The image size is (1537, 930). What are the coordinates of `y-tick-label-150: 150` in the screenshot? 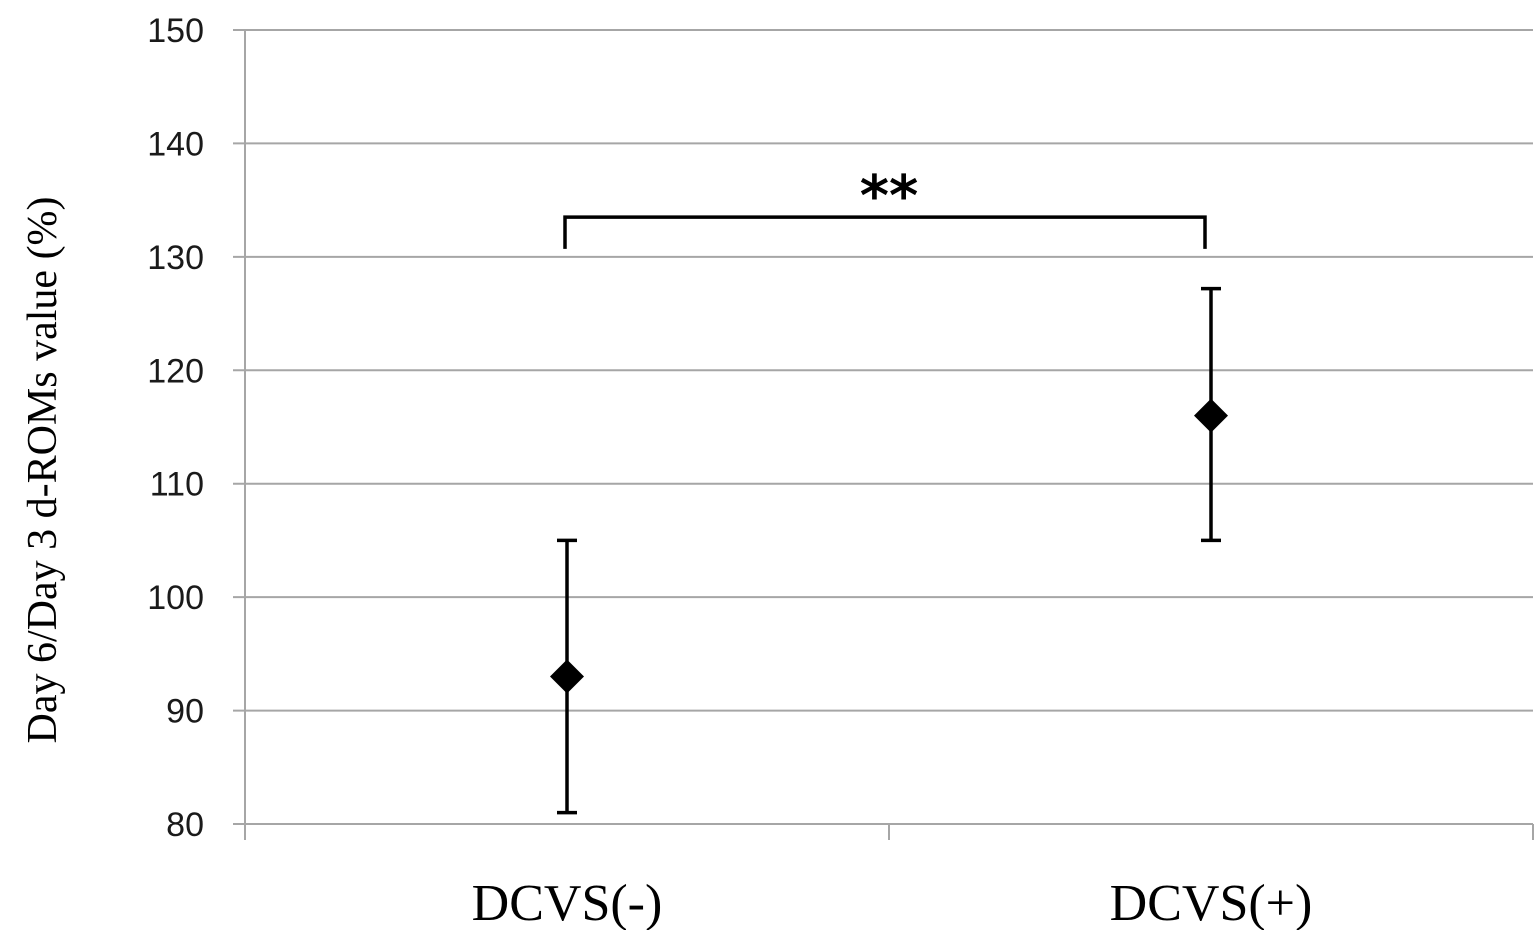 It's located at (175, 31).